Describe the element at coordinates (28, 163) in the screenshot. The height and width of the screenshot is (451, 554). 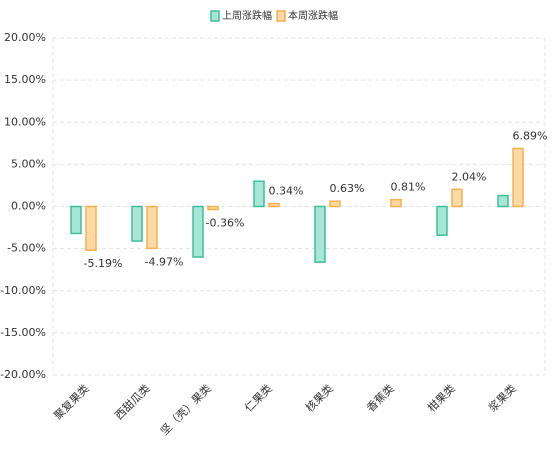
I see `y-tick-label: 5.00%` at that location.